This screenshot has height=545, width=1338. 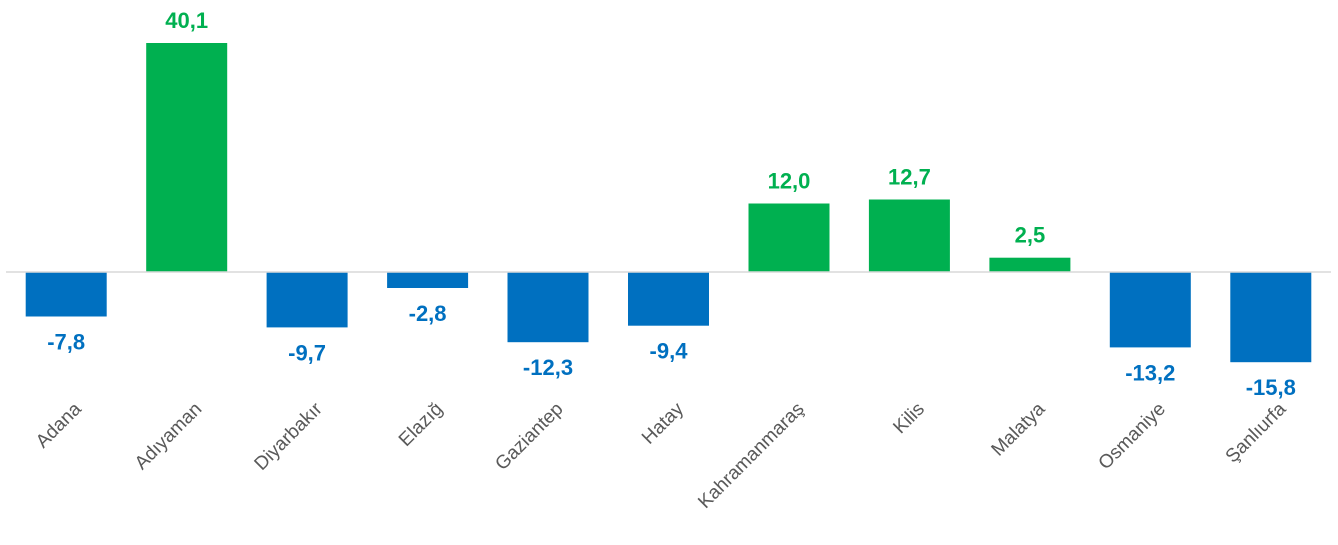 I want to click on category-label-3: Elazığ, so click(x=421, y=425).